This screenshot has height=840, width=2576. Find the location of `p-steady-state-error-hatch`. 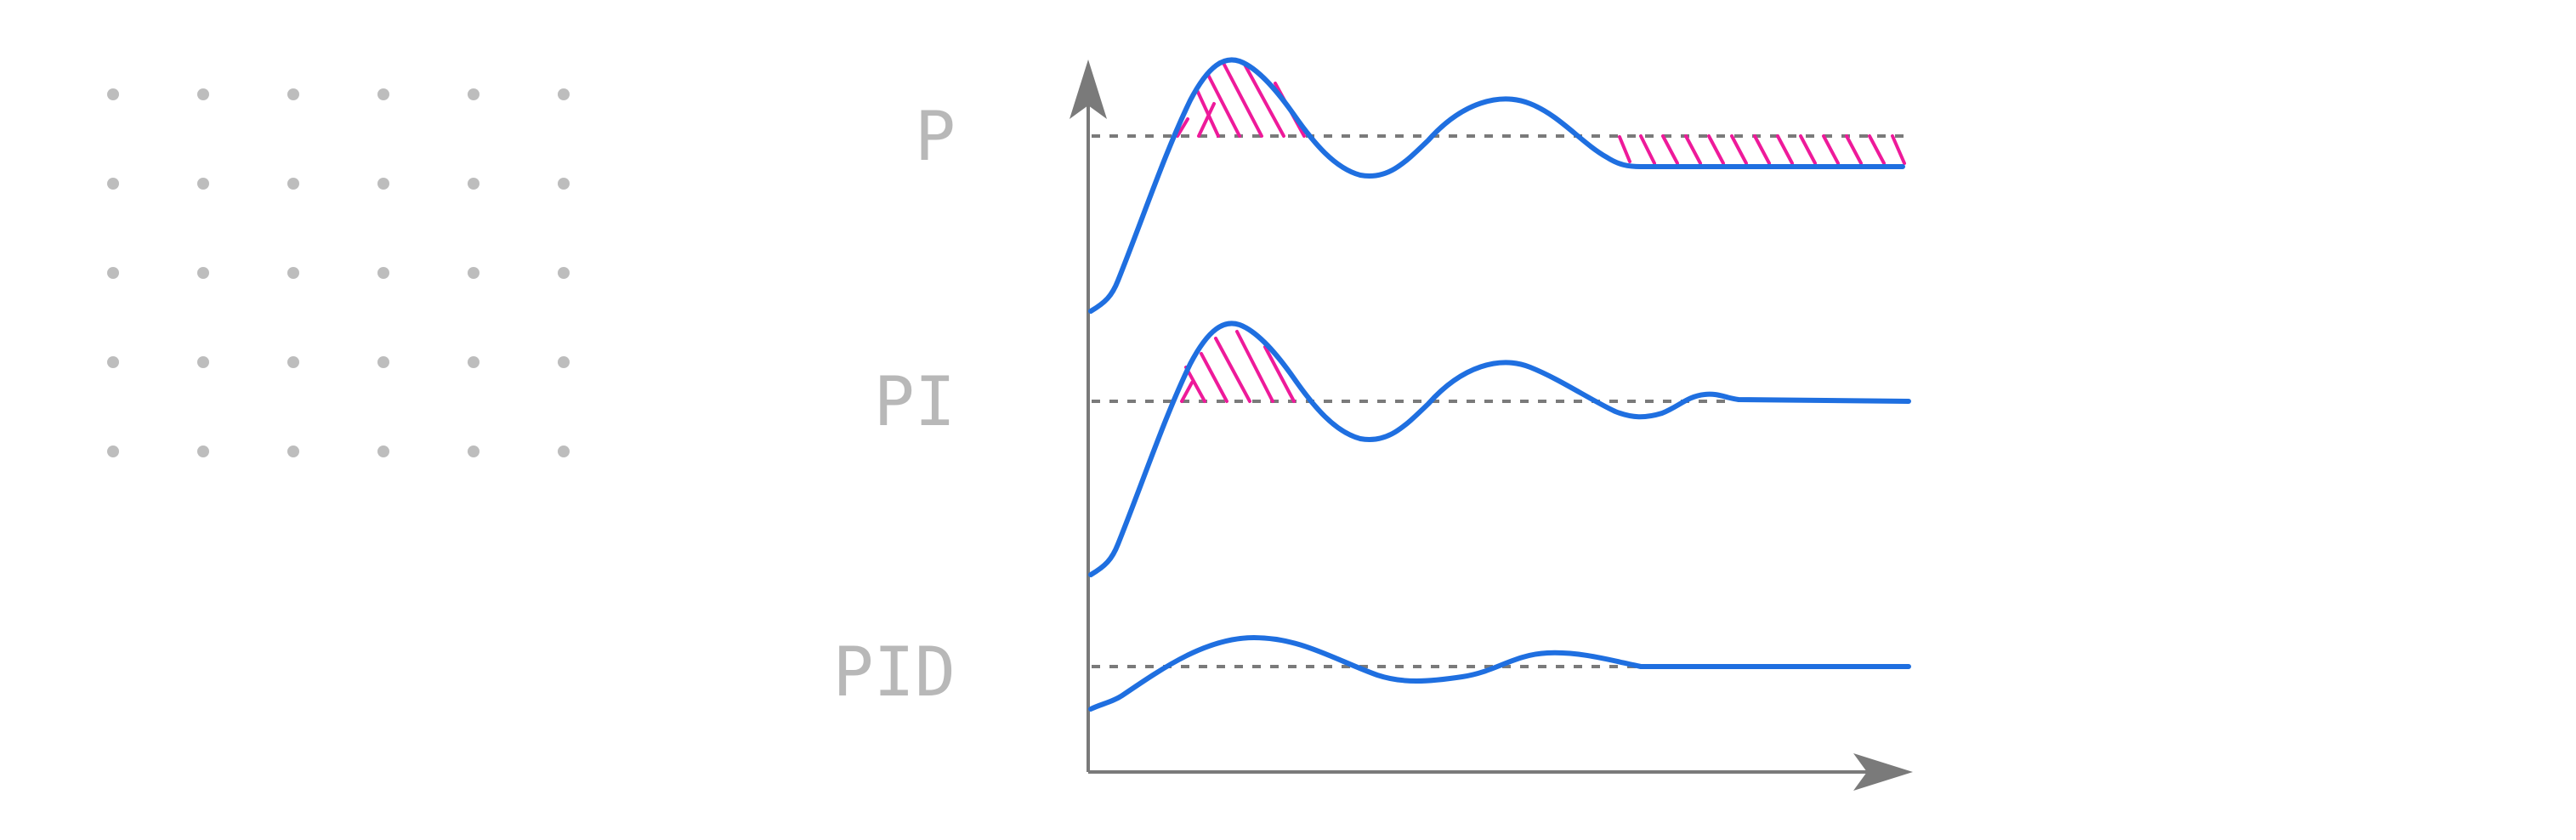

p-steady-state-error-hatch is located at coordinates (1762, 150).